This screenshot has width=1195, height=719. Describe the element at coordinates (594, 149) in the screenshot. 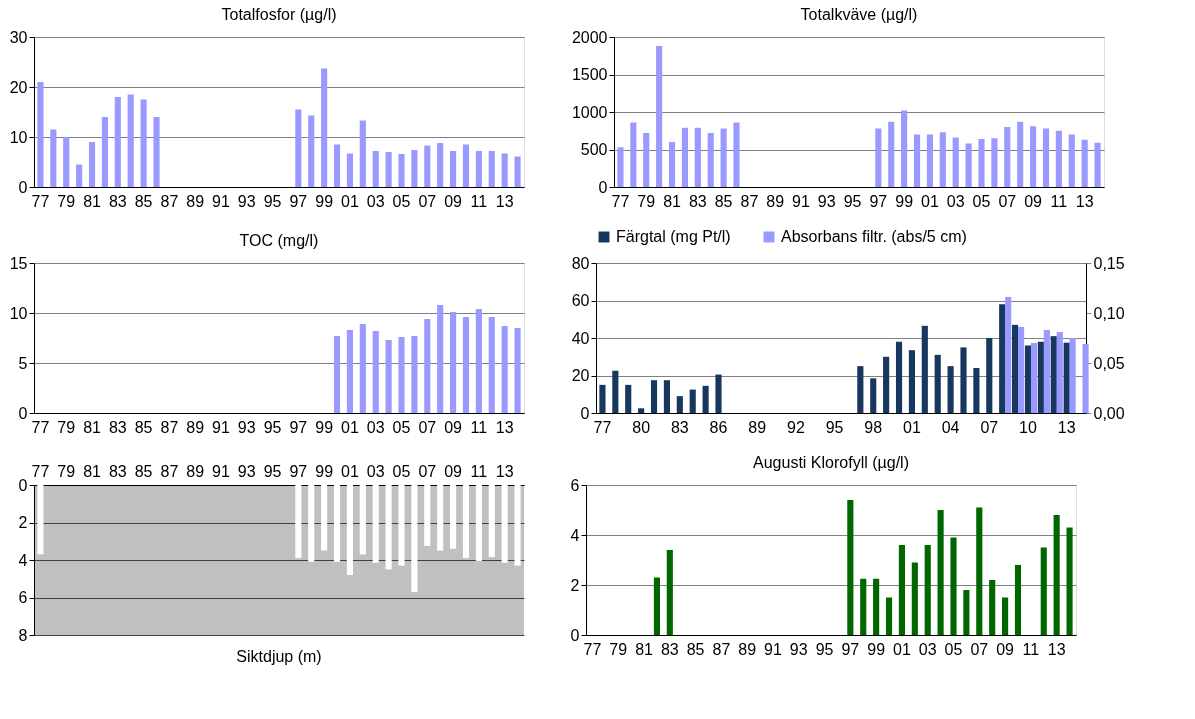

I see `y-tick-label: 500` at that location.